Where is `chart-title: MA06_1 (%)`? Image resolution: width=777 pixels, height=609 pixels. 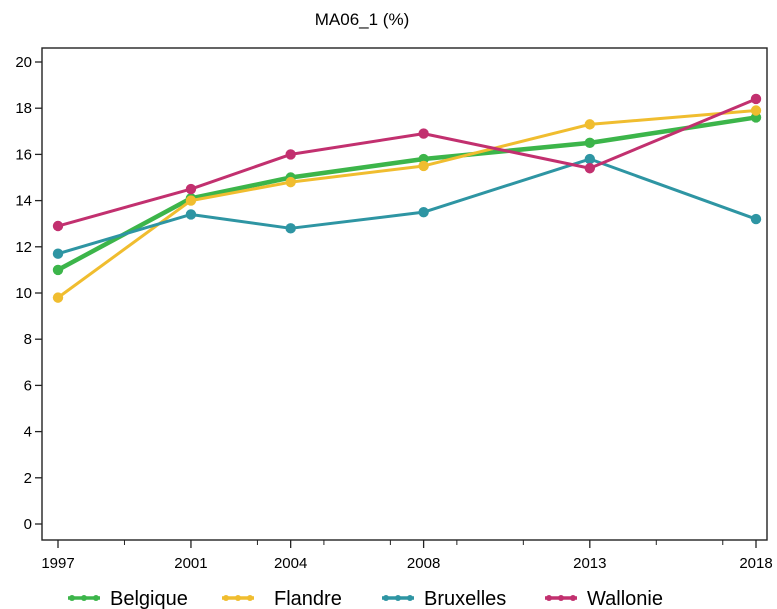 chart-title: MA06_1 (%) is located at coordinates (362, 19).